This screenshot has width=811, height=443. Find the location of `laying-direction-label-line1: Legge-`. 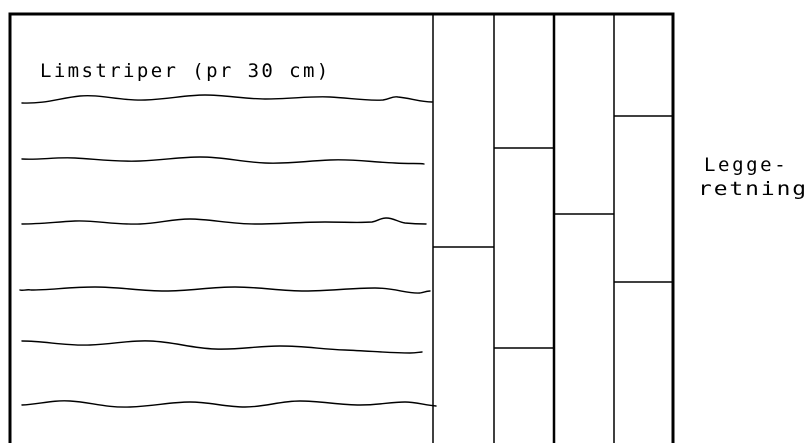

laying-direction-label-line1: Legge- is located at coordinates (746, 165).